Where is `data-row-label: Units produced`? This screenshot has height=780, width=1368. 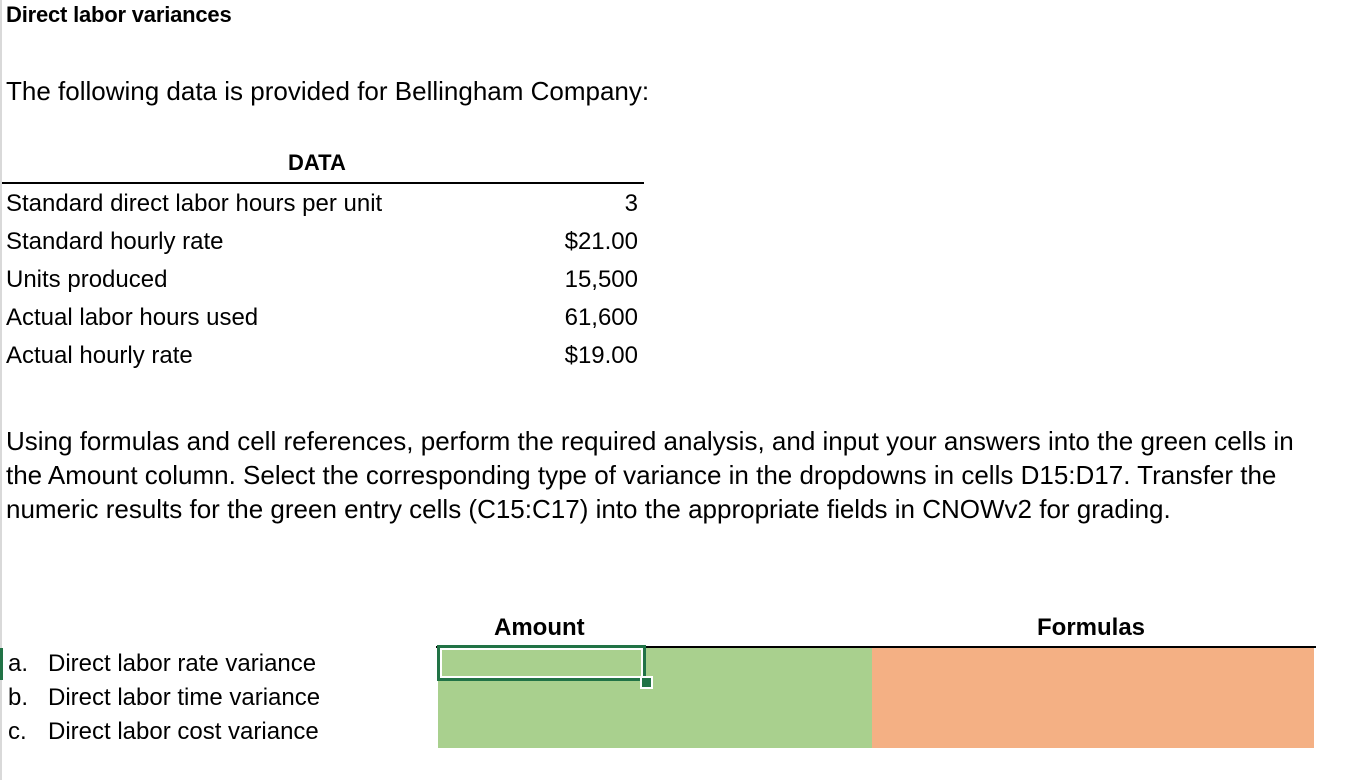 data-row-label: Units produced is located at coordinates (87, 279).